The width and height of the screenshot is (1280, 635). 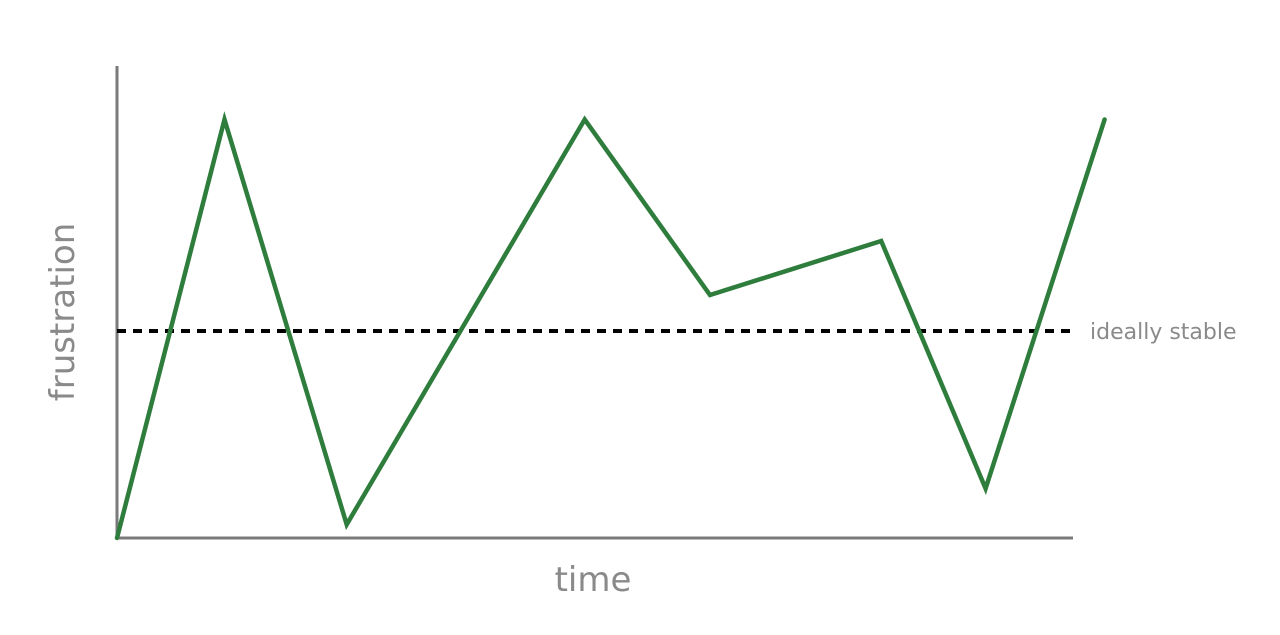 I want to click on y-axis-label: frustration, so click(x=63, y=312).